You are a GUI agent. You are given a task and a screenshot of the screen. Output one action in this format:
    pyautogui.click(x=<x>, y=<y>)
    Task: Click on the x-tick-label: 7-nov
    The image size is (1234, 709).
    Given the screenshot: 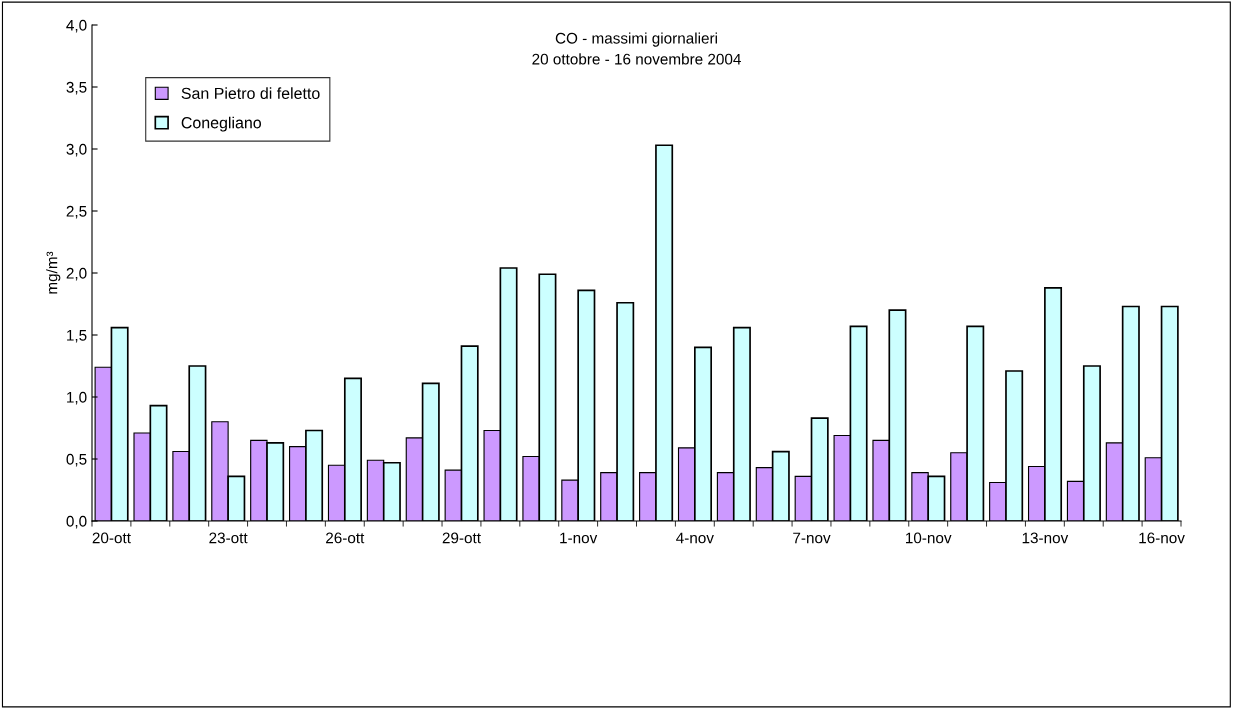 What is the action you would take?
    pyautogui.click(x=812, y=538)
    